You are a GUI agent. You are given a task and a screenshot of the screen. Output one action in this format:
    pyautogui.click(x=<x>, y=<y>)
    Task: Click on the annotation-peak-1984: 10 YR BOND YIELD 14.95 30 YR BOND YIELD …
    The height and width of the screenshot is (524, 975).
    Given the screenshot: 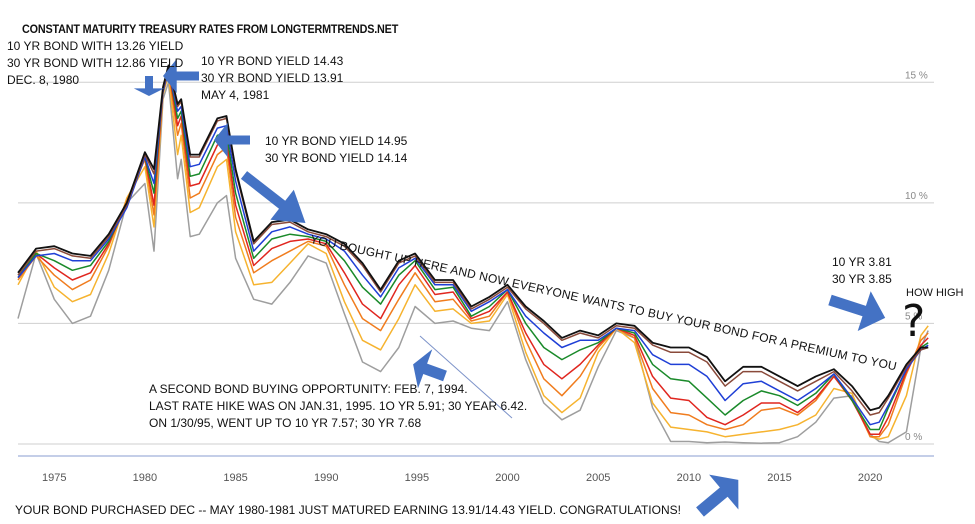 What is the action you would take?
    pyautogui.click(x=336, y=150)
    